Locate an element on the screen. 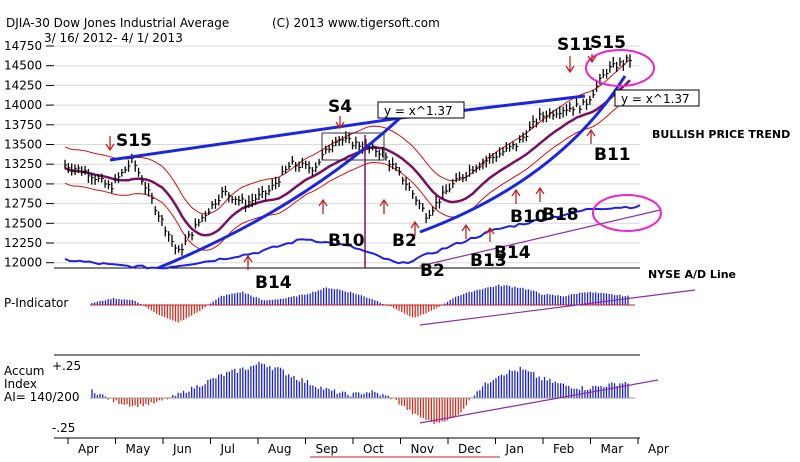 Image resolution: width=800 pixels, height=462 pixels. ad-line-label: NYSE A/D Line is located at coordinates (692, 274).